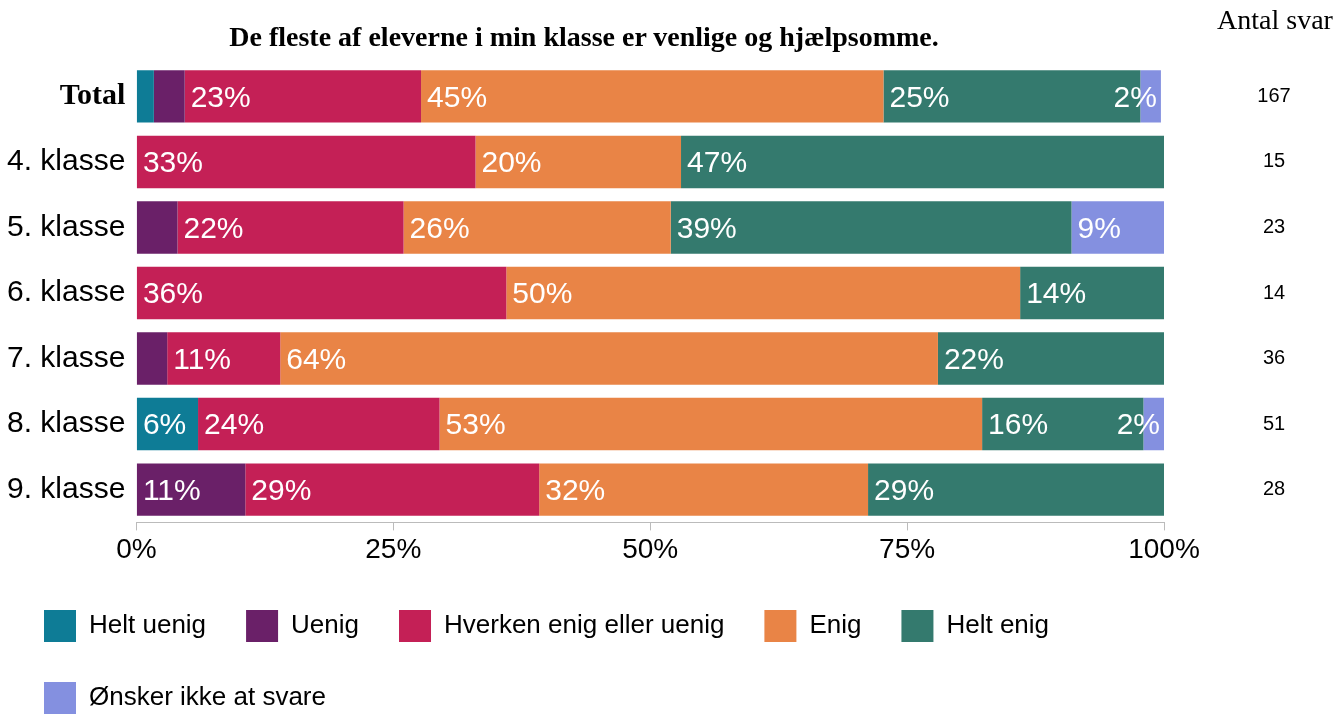 This screenshot has width=1344, height=728. I want to click on data-label: 14%, so click(1056, 293).